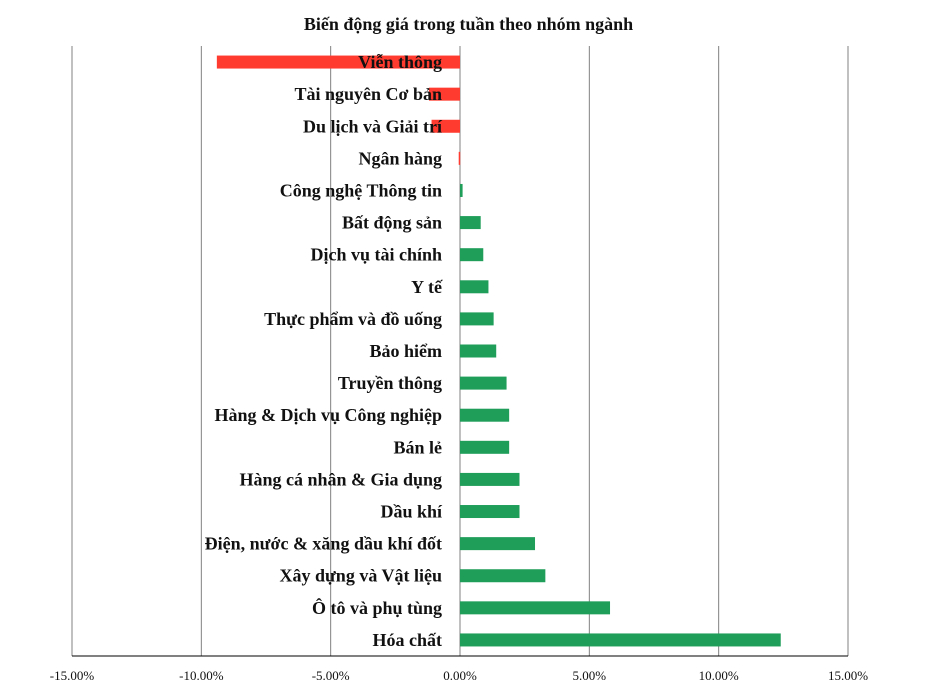 This screenshot has height=700, width=937. What do you see at coordinates (201, 675) in the screenshot?
I see `x-tick-label: -10.00%` at bounding box center [201, 675].